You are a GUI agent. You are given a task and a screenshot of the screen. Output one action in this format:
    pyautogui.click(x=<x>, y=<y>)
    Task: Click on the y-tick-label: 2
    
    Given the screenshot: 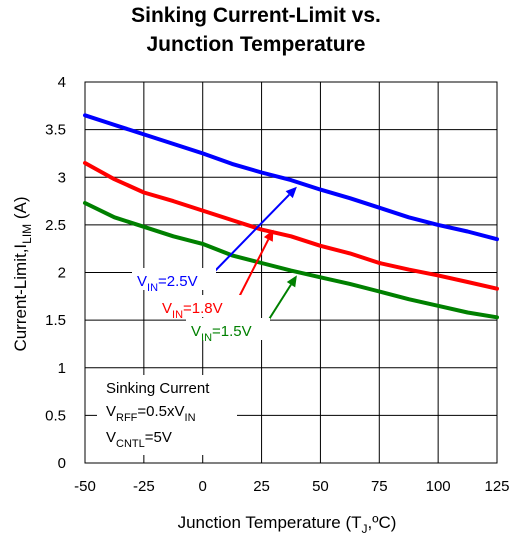 What is the action you would take?
    pyautogui.click(x=62, y=273)
    